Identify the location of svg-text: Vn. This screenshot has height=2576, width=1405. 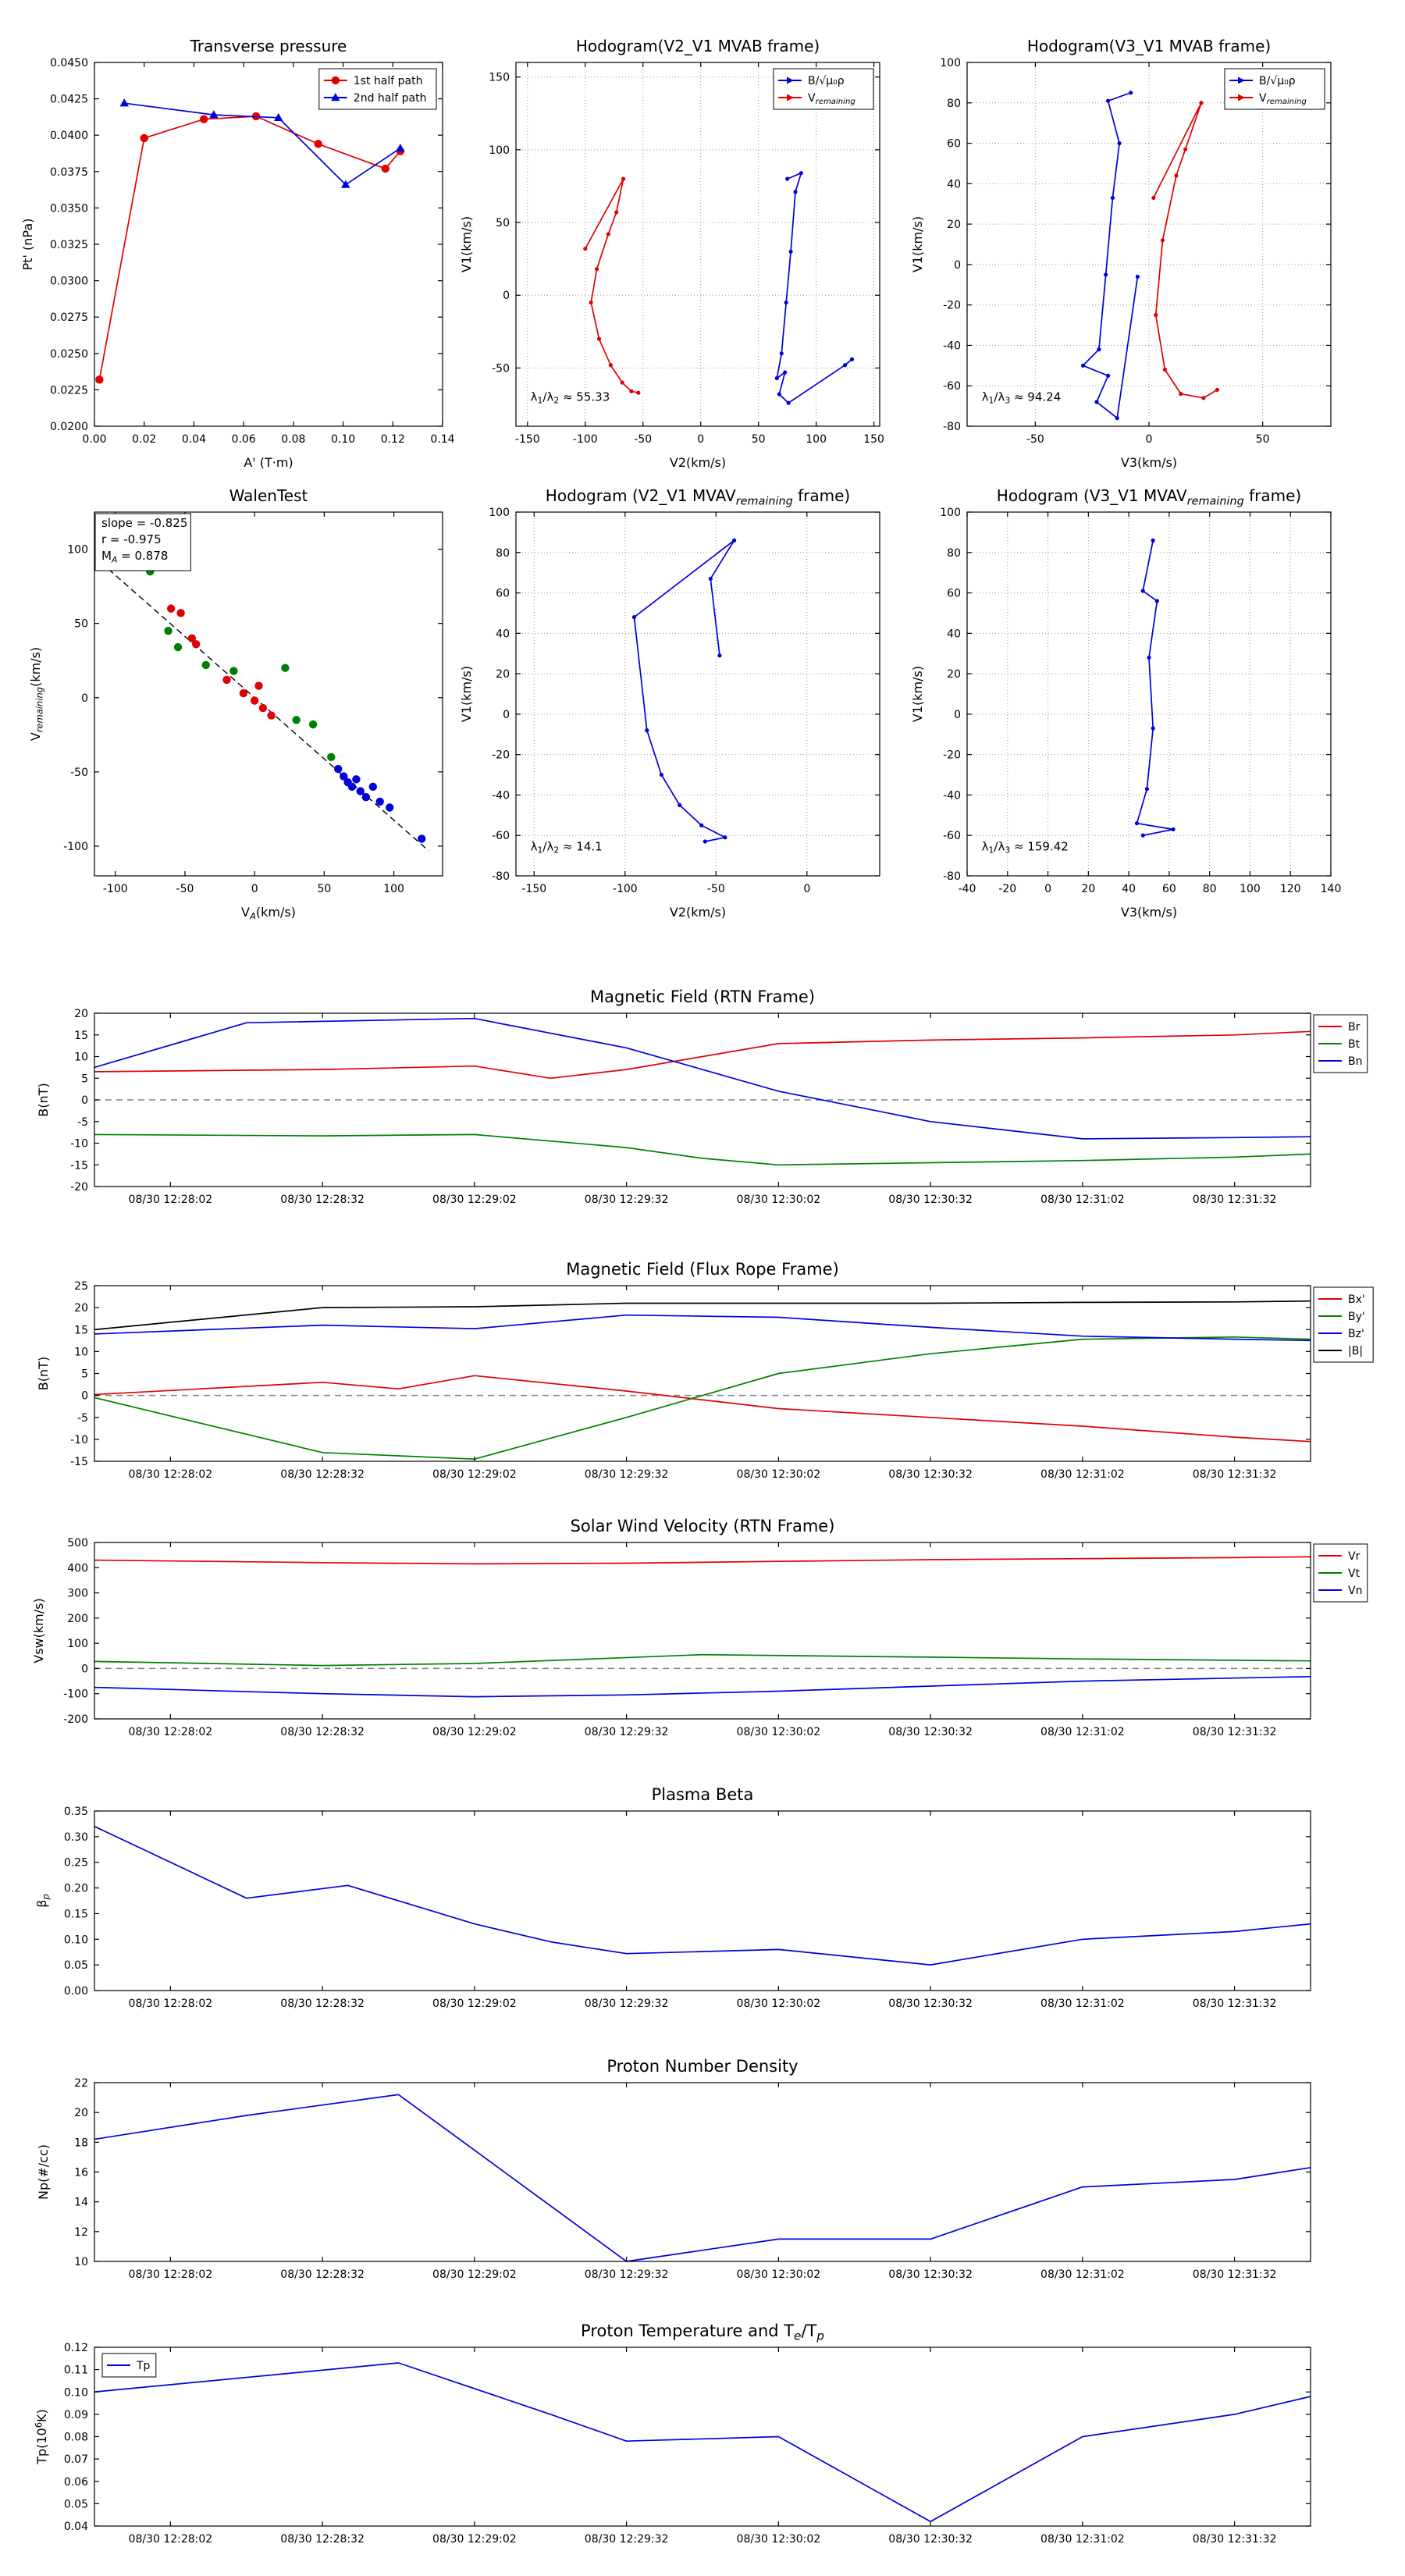
(1355, 1591).